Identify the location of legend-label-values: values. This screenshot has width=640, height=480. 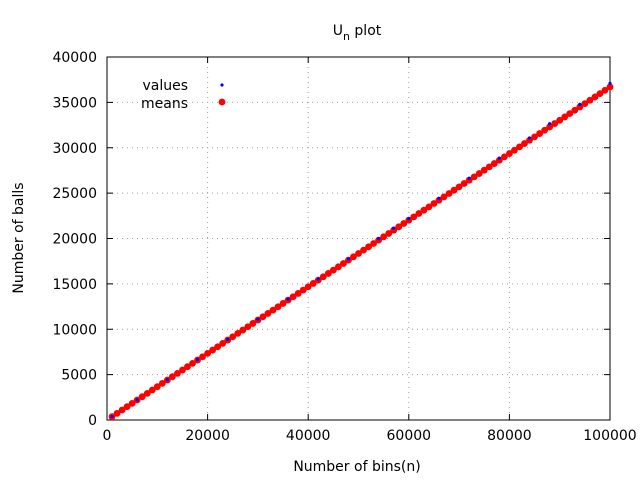
(165, 86).